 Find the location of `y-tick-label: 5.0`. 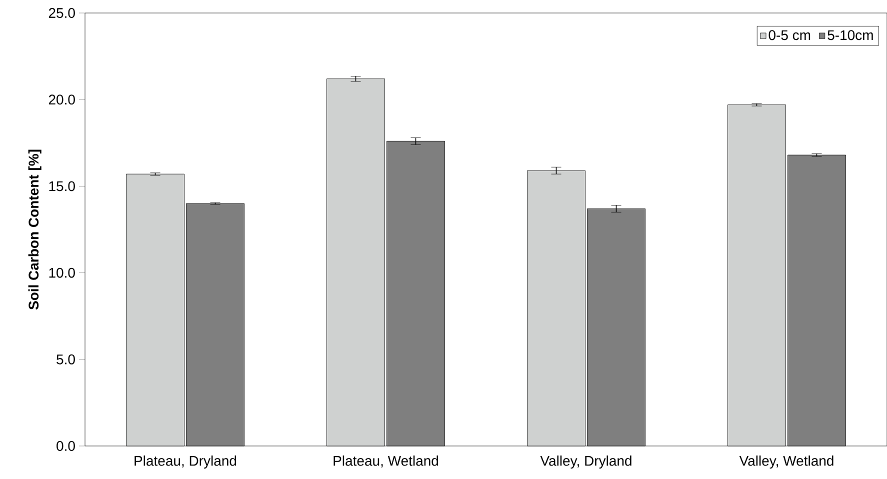

y-tick-label: 5.0 is located at coordinates (65, 359).